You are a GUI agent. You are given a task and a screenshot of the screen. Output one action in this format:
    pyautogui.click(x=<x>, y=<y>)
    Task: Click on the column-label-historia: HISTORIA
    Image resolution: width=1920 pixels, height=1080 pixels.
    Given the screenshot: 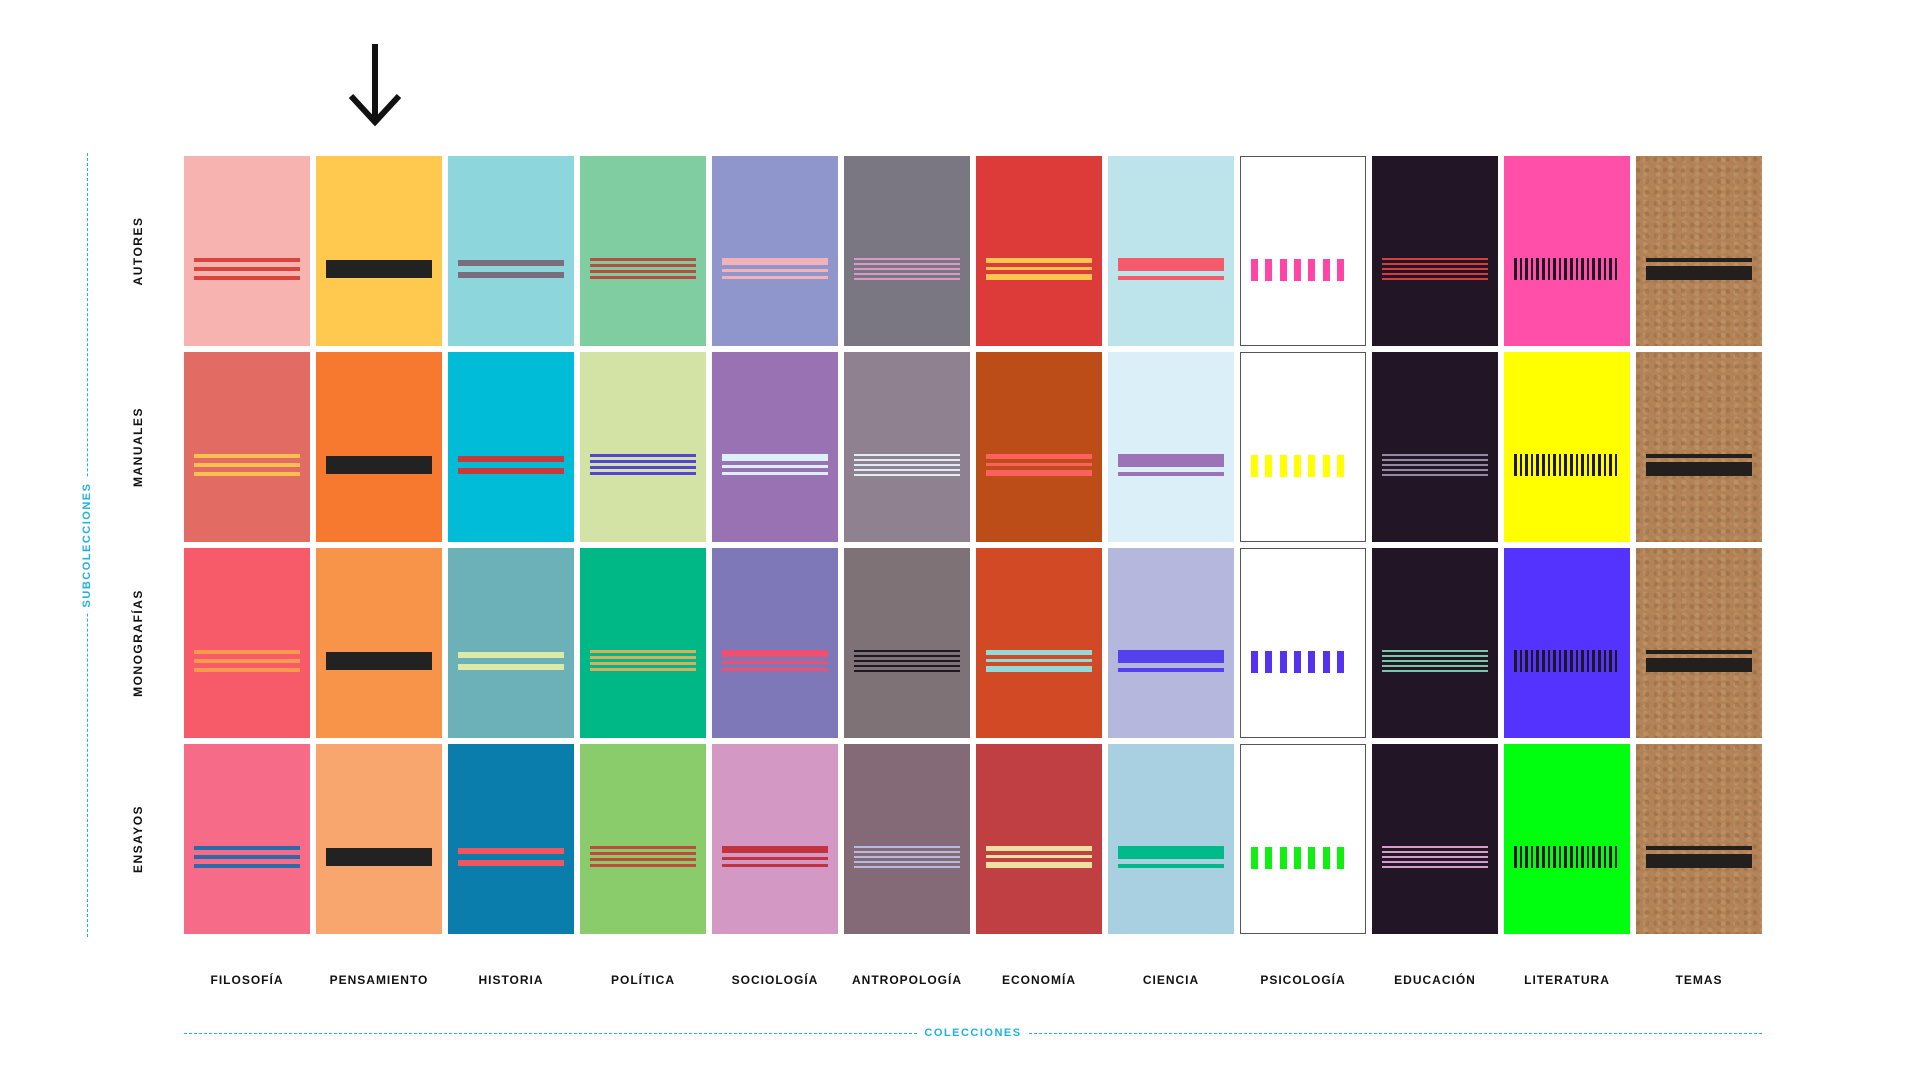 What is the action you would take?
    pyautogui.click(x=511, y=980)
    